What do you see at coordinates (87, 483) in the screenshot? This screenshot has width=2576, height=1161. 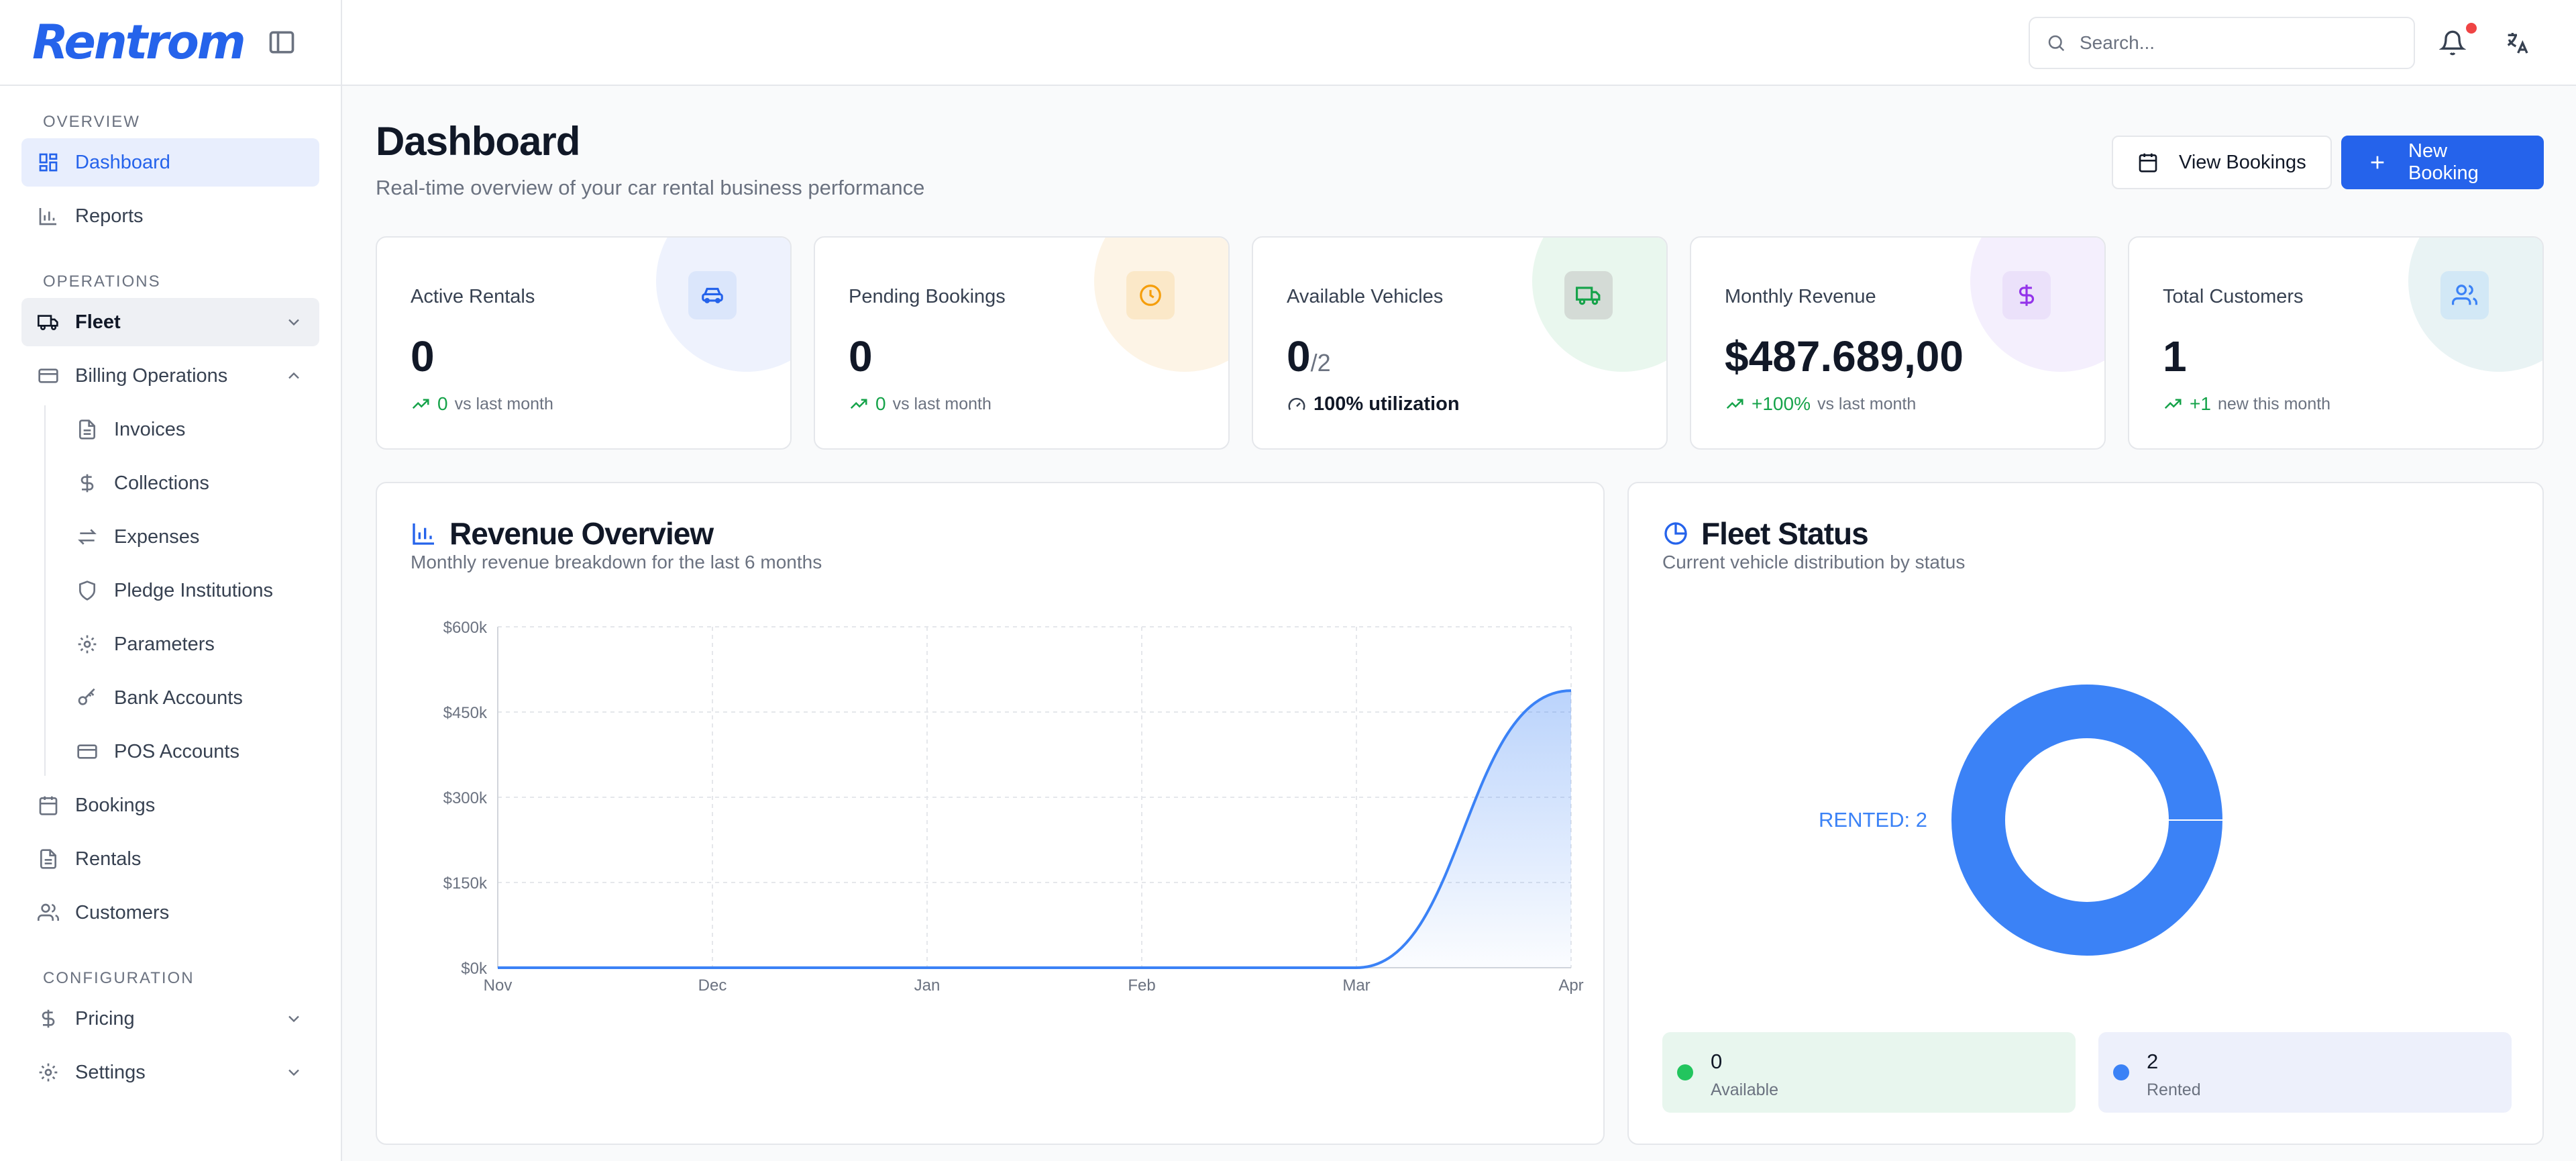 I see `dollar-icon` at bounding box center [87, 483].